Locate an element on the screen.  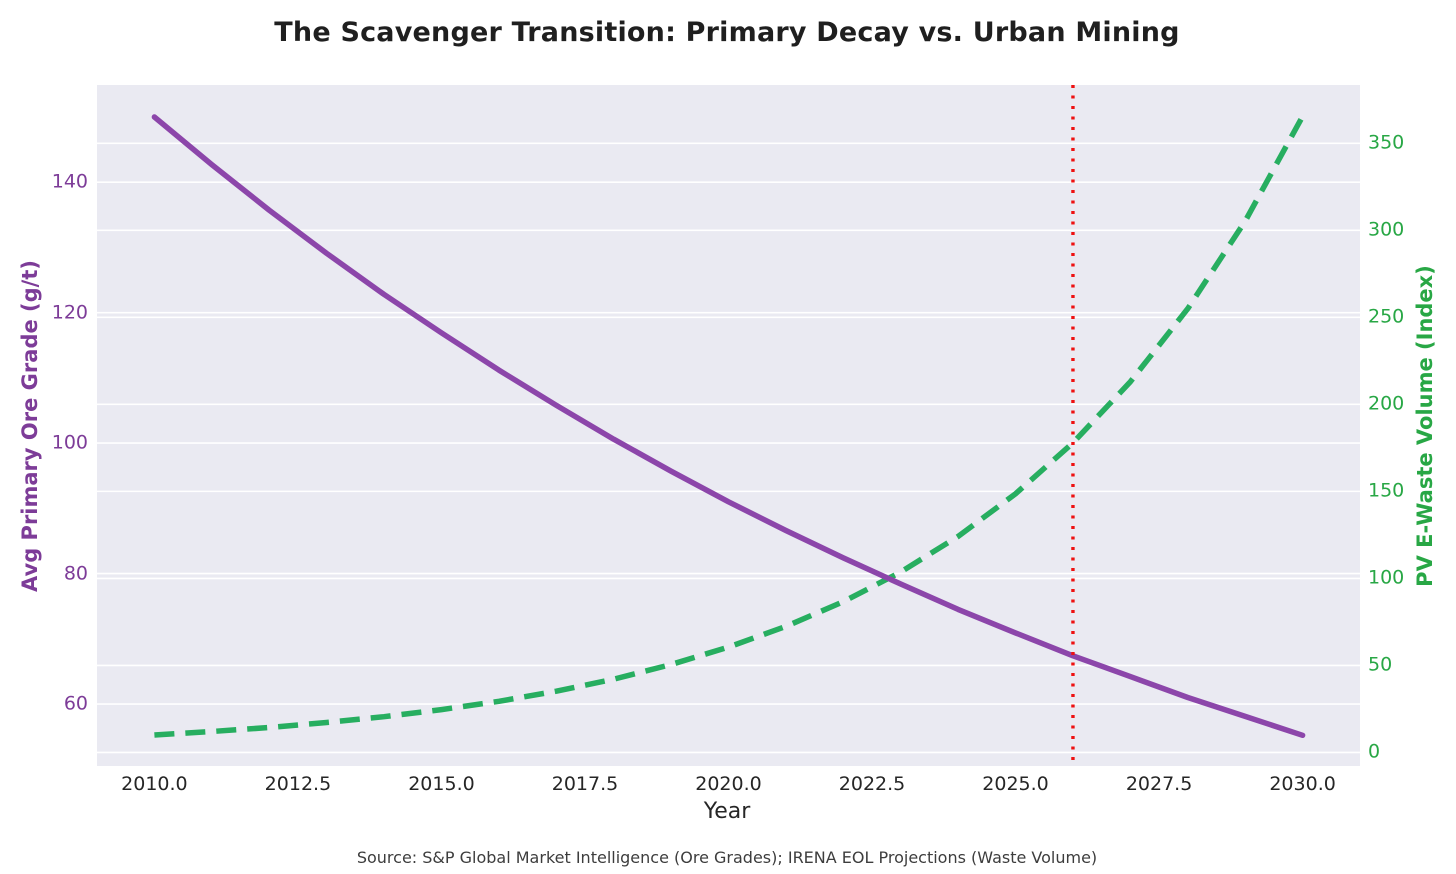
x-tick-label: 2022.5 is located at coordinates (872, 784).